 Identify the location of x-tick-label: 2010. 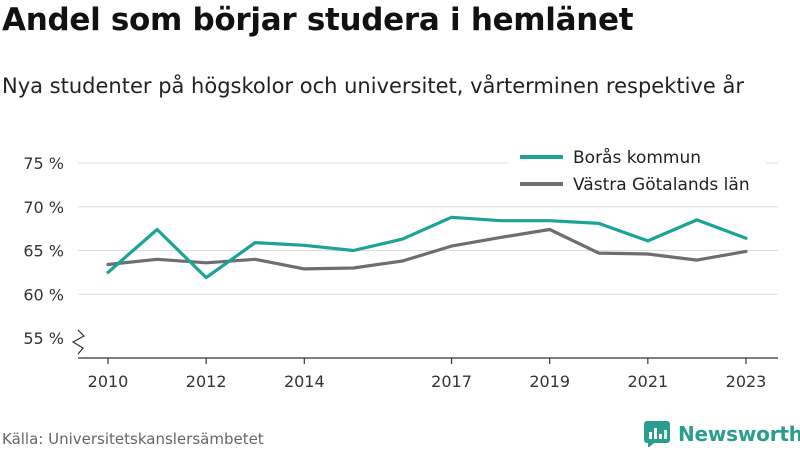
(108, 381).